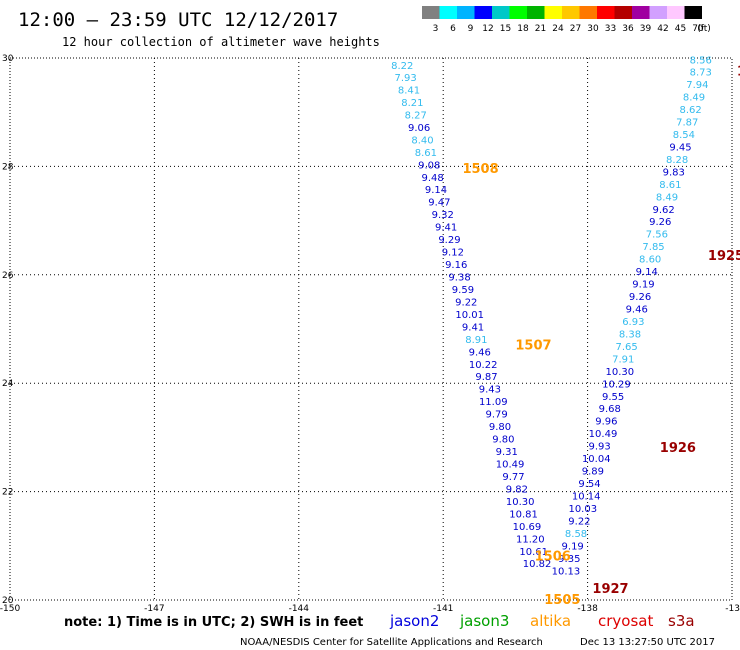  I want to click on wave-height-value: 9.77, so click(513, 477).